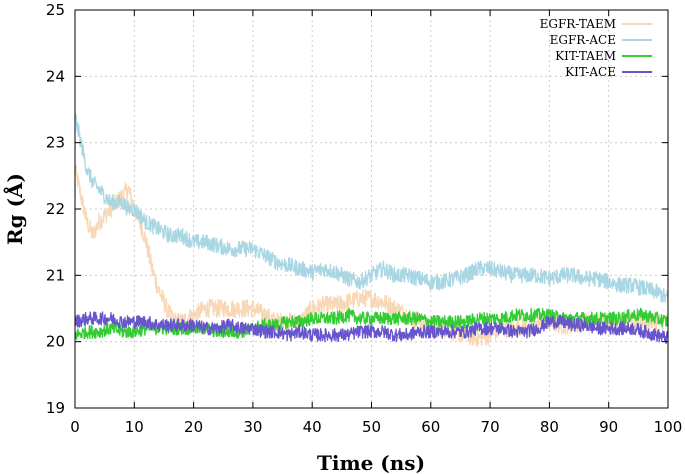 The width and height of the screenshot is (685, 474). I want to click on y-tick-label: 23, so click(55, 143).